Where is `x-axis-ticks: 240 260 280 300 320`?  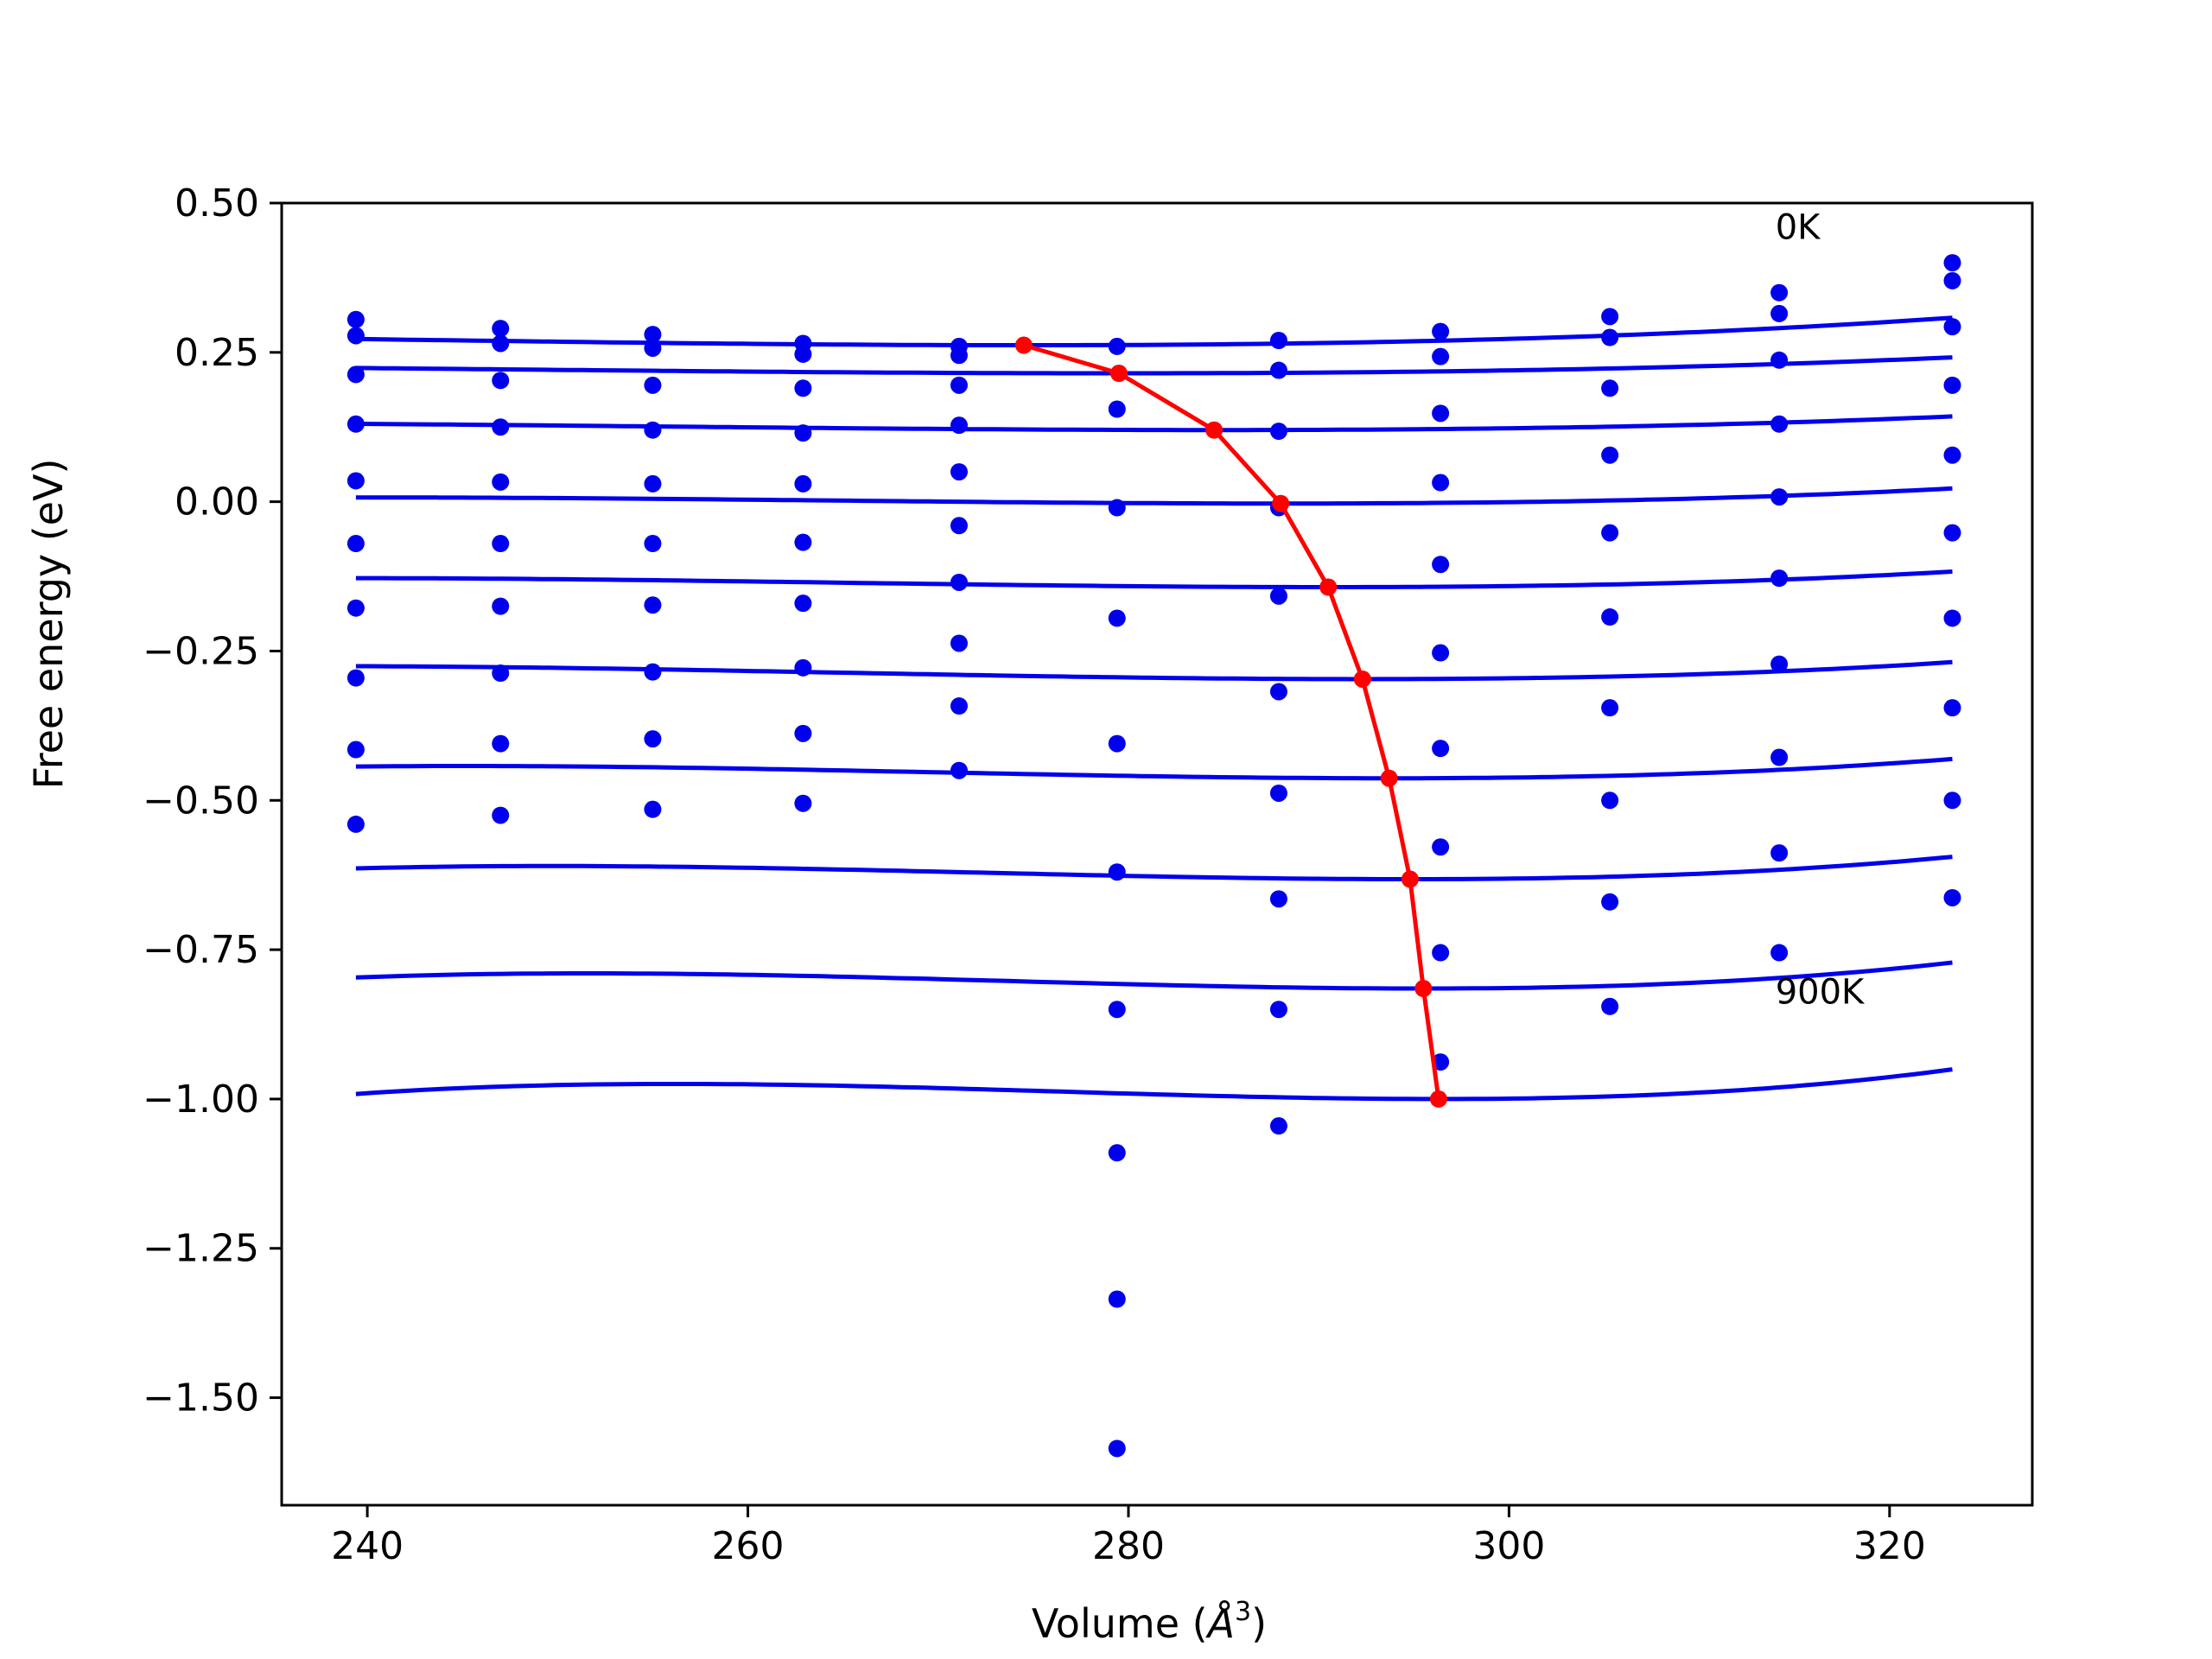 x-axis-ticks: 240 260 280 300 320 is located at coordinates (1128, 1536).